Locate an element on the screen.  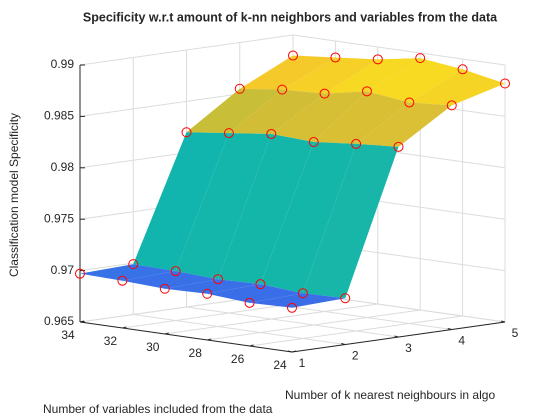
y-axis-label: Number of k nearest neighbours in algo is located at coordinates (390, 395).